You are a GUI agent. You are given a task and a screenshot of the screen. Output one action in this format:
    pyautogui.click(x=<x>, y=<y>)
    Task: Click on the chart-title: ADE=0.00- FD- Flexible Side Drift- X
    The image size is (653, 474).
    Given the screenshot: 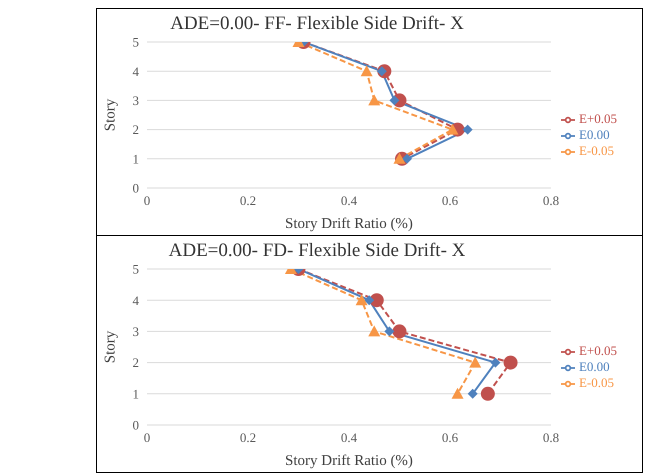 What is the action you would take?
    pyautogui.click(x=317, y=251)
    